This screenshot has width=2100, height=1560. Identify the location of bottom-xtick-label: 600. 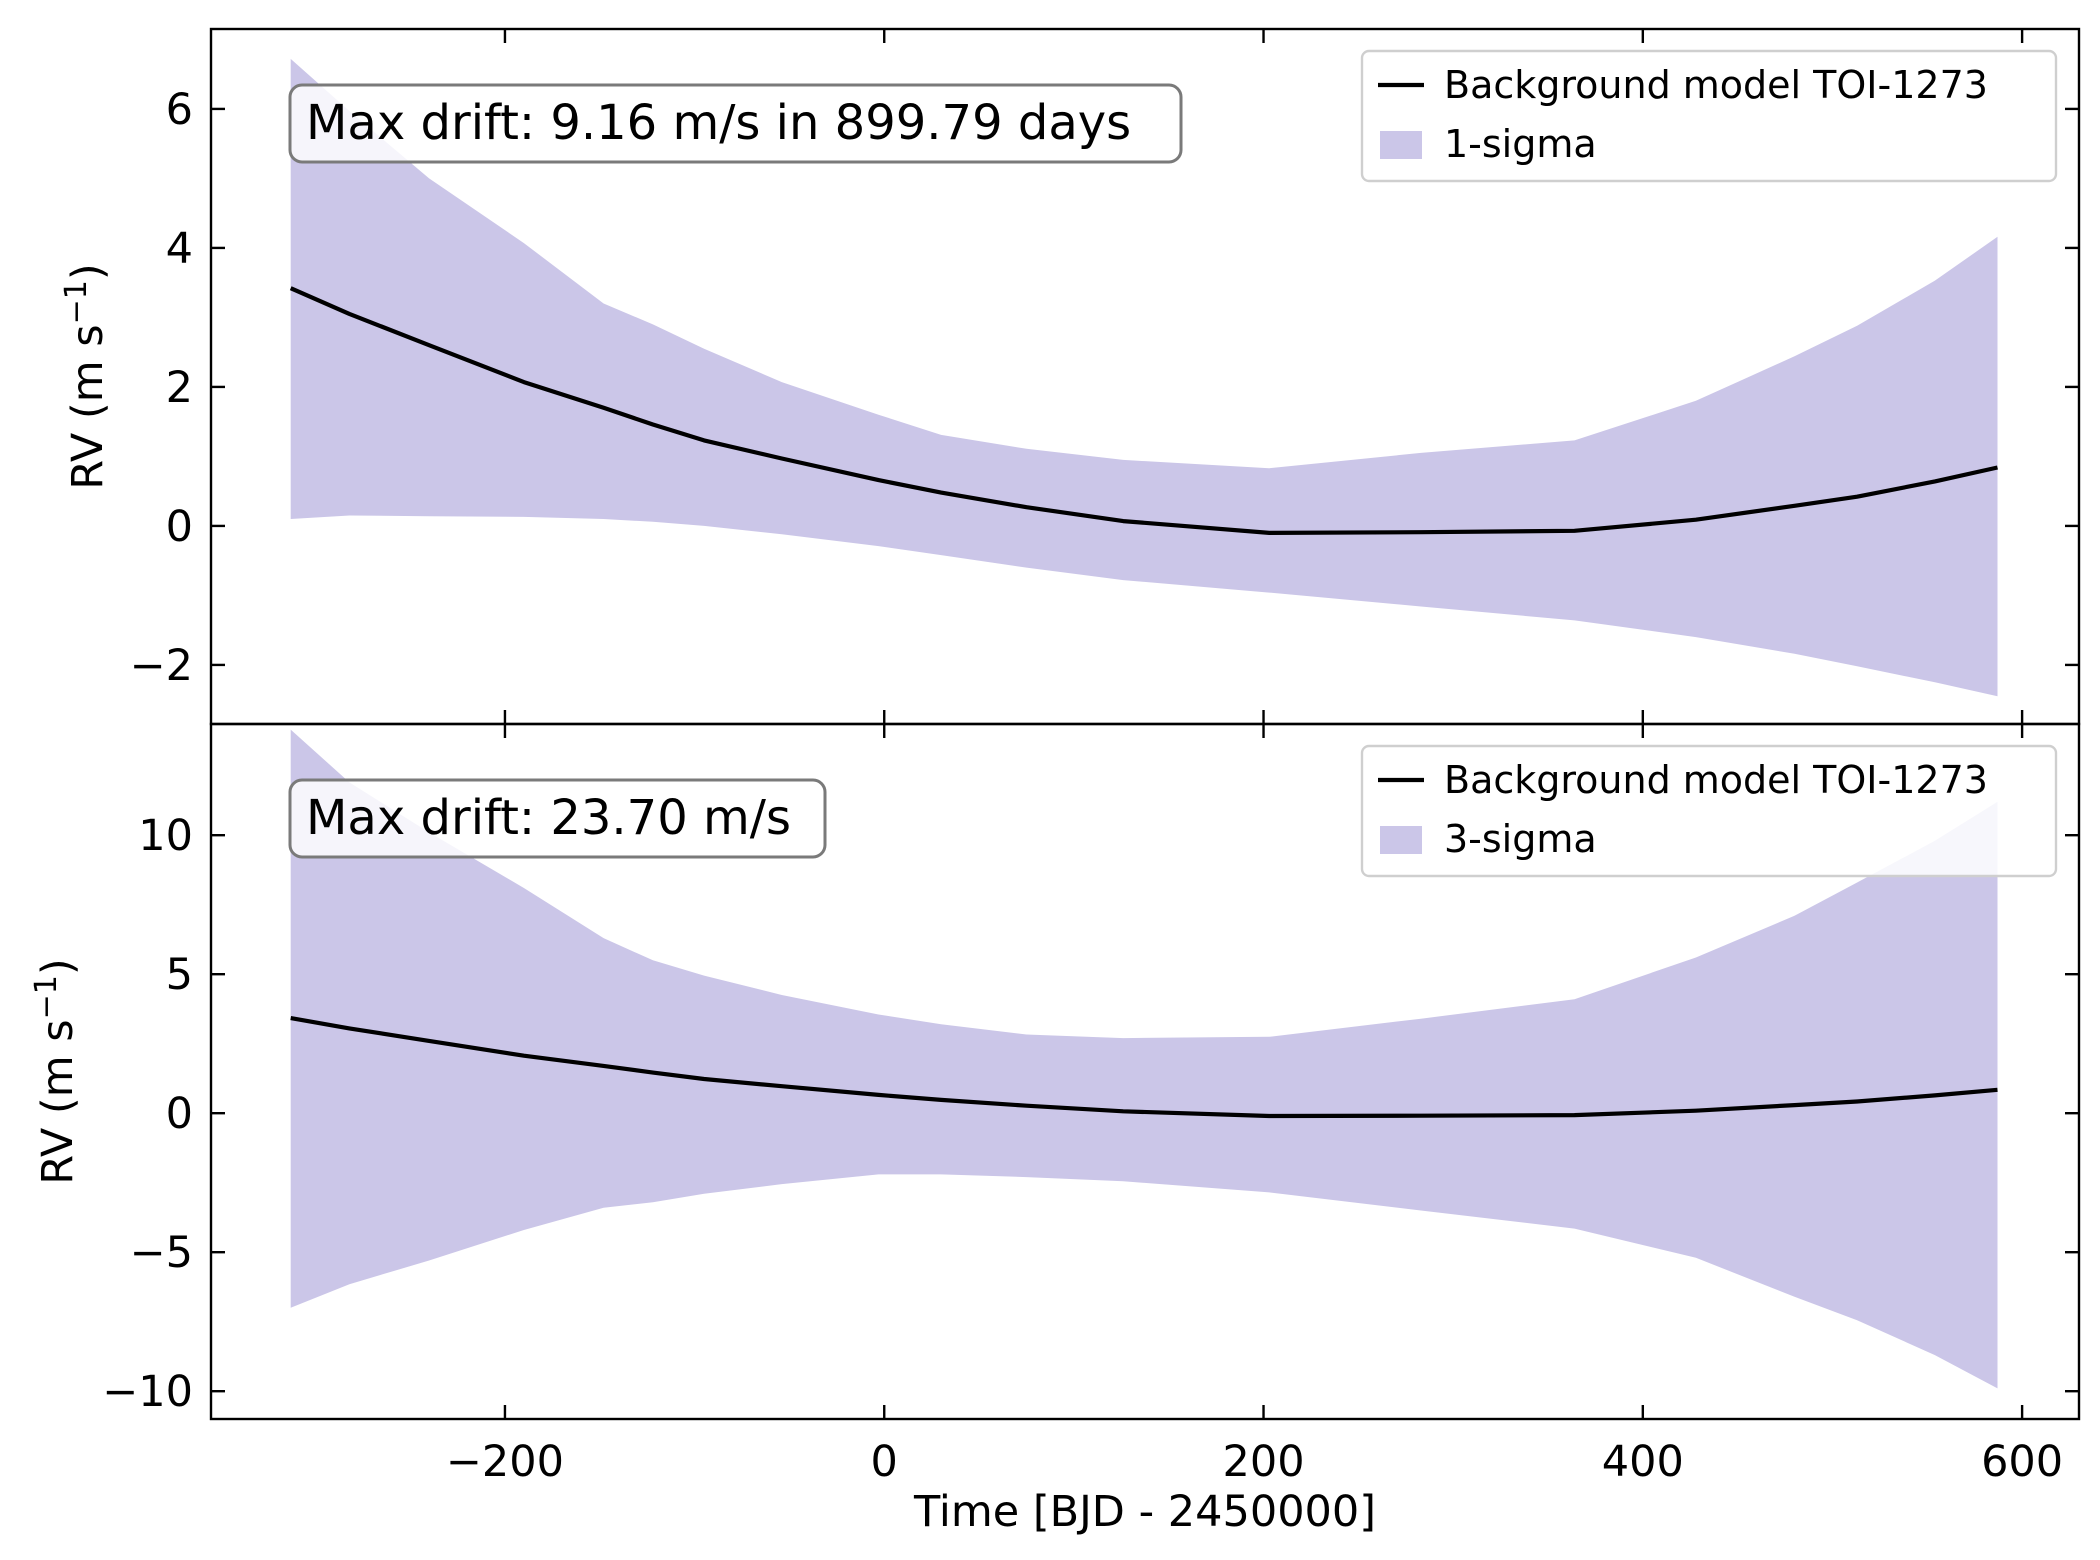
(2022, 1462).